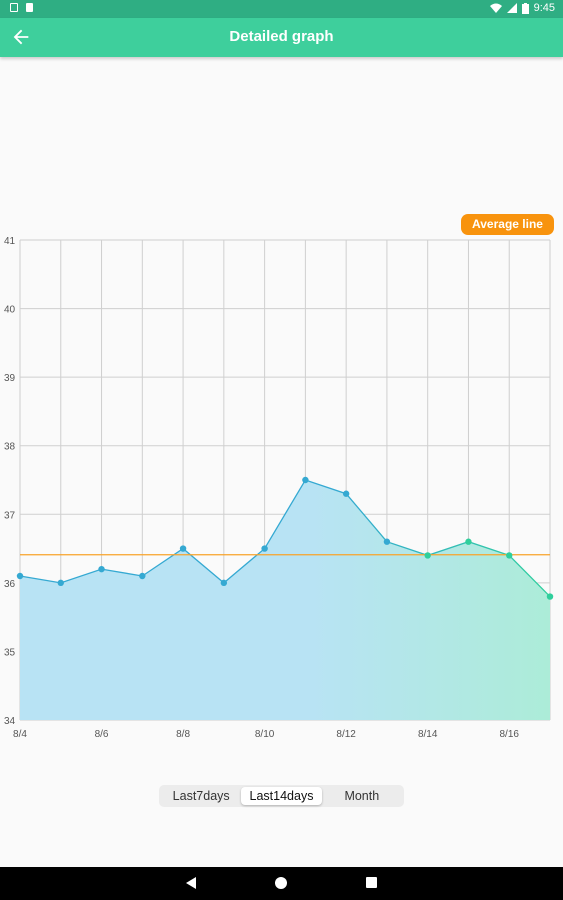  Describe the element at coordinates (14, 7) in the screenshot. I see `notification-icon` at that location.